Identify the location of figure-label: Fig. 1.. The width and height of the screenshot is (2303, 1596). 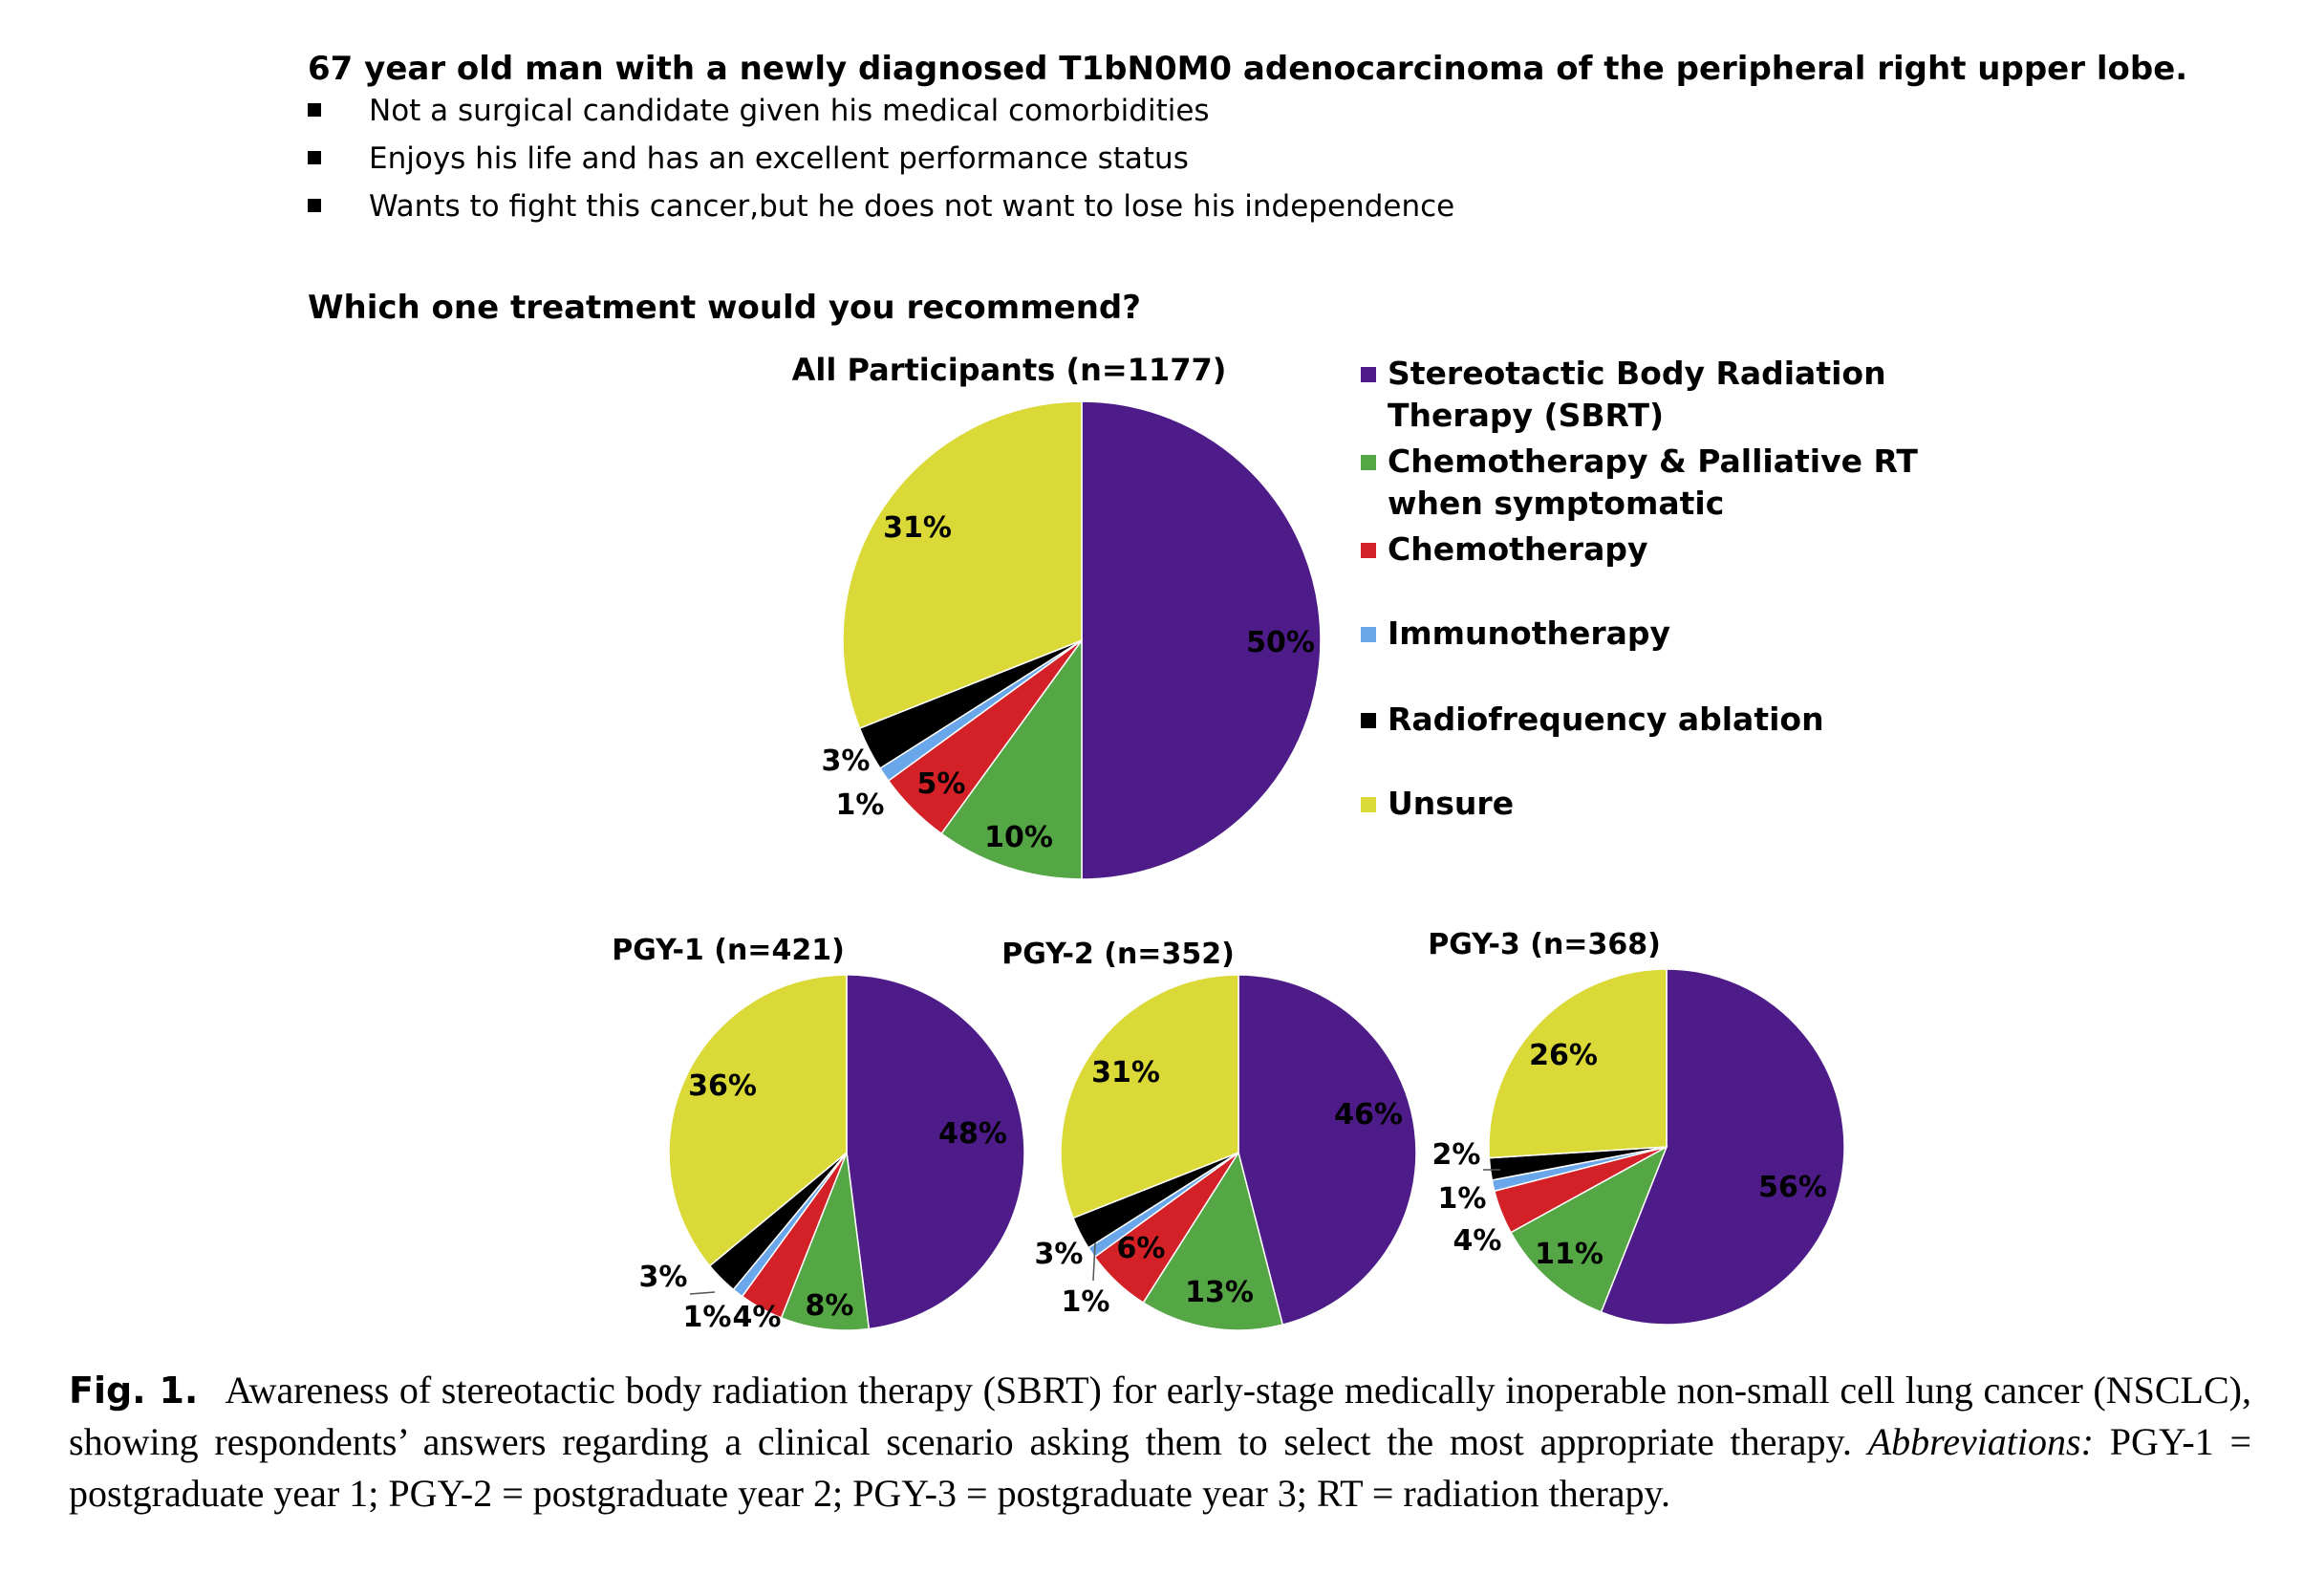
(134, 1391).